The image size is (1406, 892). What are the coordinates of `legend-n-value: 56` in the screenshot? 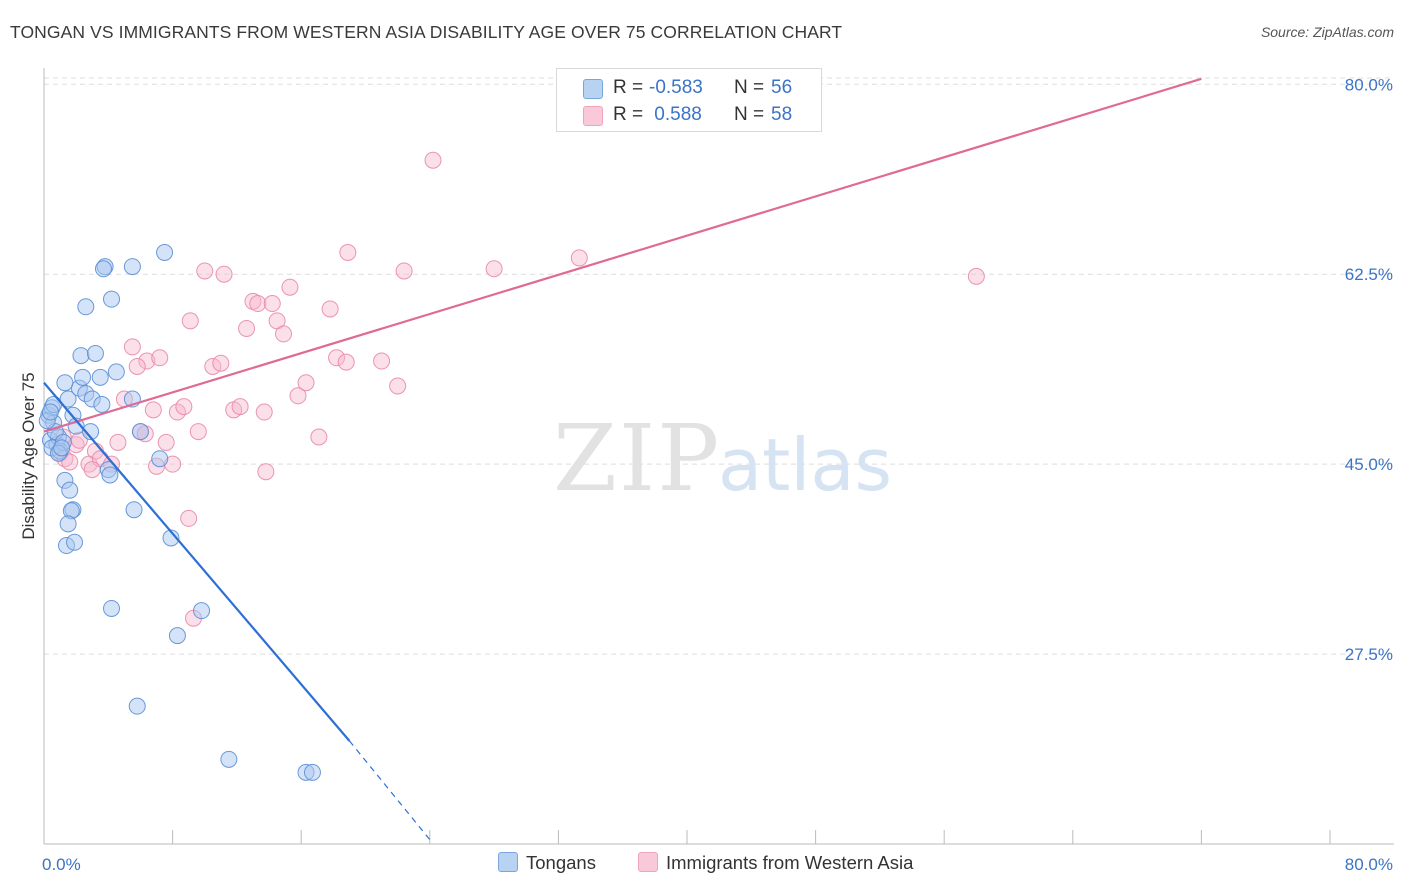 It's located at (782, 87).